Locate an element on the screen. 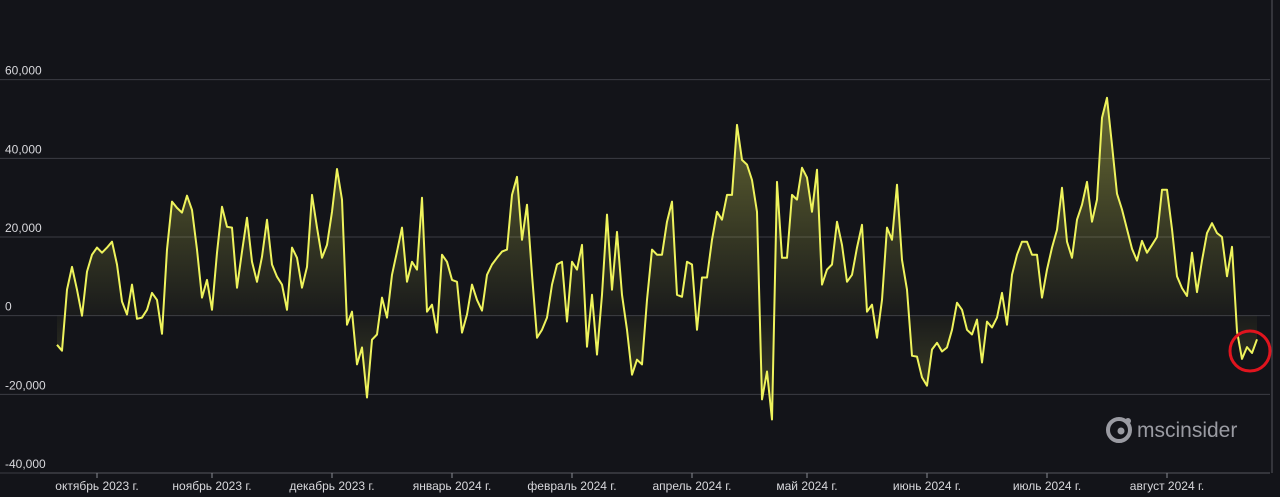 The width and height of the screenshot is (1280, 497). watermark-logo is located at coordinates (1119, 430).